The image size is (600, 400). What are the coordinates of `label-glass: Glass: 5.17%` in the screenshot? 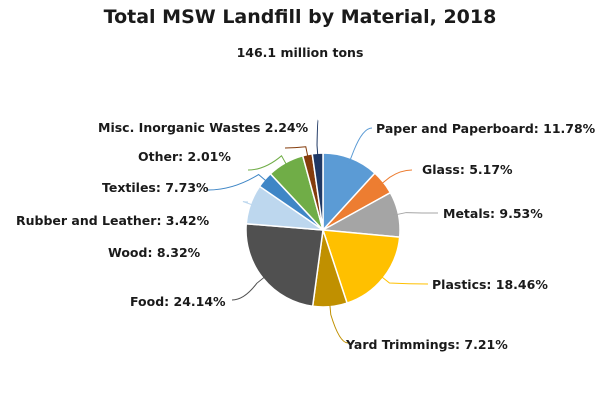 It's located at (467, 169).